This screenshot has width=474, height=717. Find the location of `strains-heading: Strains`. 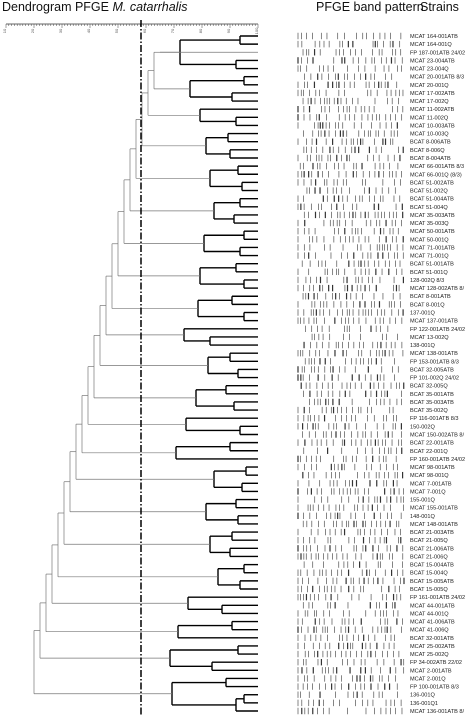

strains-heading: Strains is located at coordinates (439, 7).